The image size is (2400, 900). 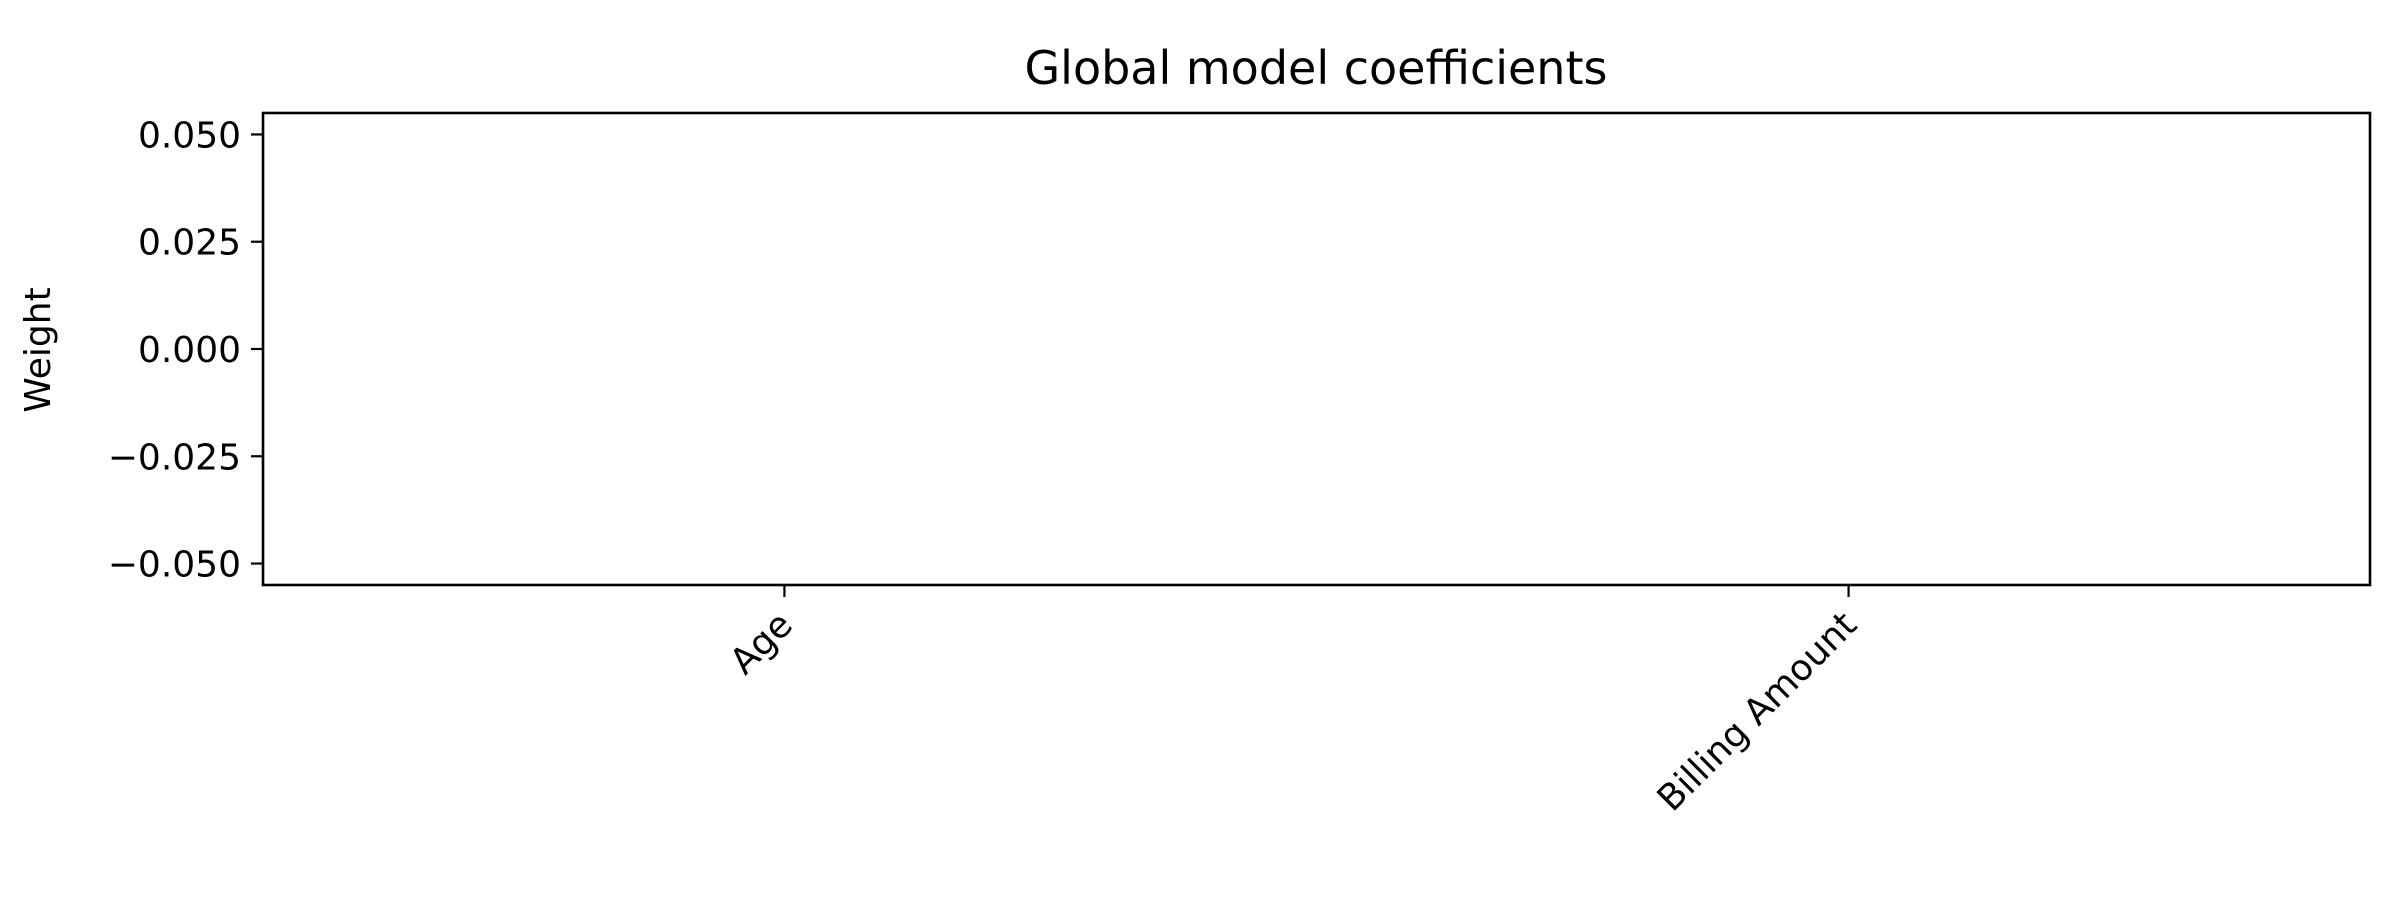 I want to click on y-tick-label: −0.025, so click(x=174, y=457).